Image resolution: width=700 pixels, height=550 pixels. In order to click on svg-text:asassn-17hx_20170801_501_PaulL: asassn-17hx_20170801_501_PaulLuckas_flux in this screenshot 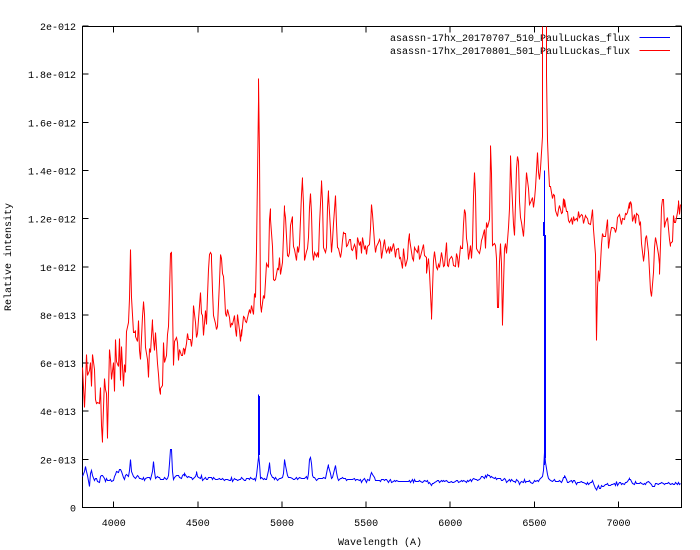, I will do `click(510, 52)`.